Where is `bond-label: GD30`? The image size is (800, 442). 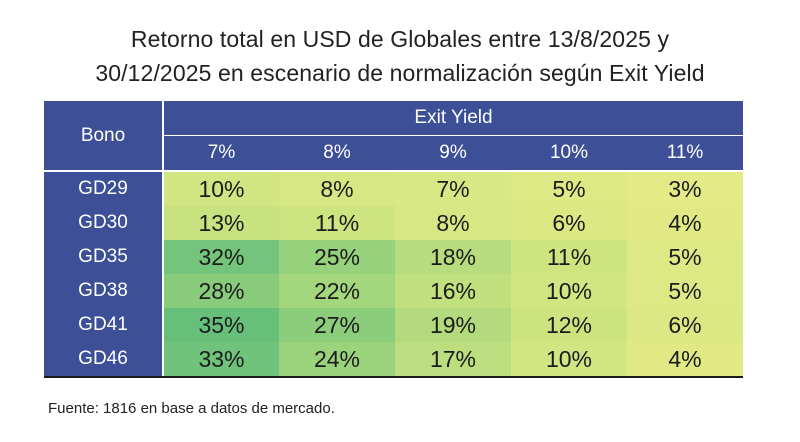
bond-label: GD30 is located at coordinates (104, 223).